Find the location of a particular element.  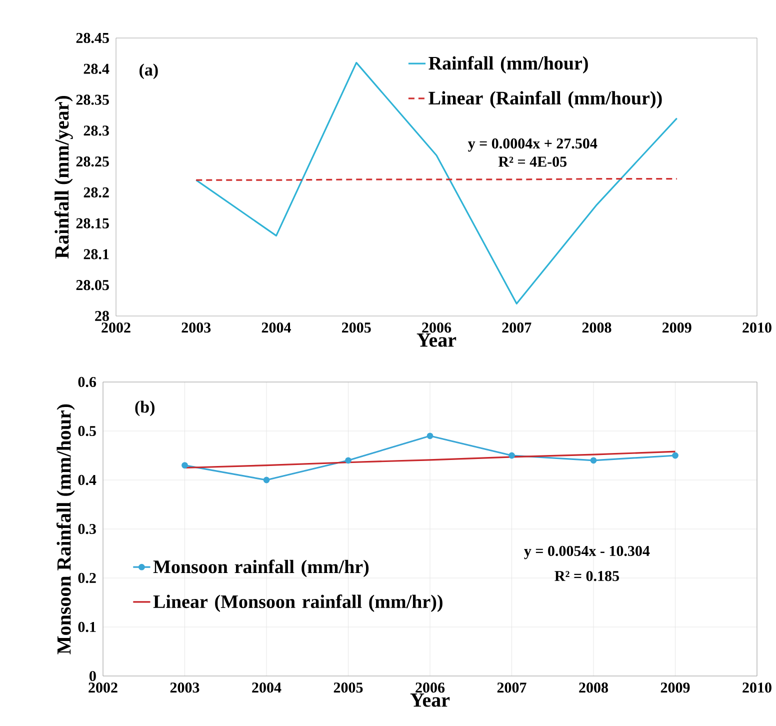

legend-label: Rainfall (mm/hour) is located at coordinates (508, 65).